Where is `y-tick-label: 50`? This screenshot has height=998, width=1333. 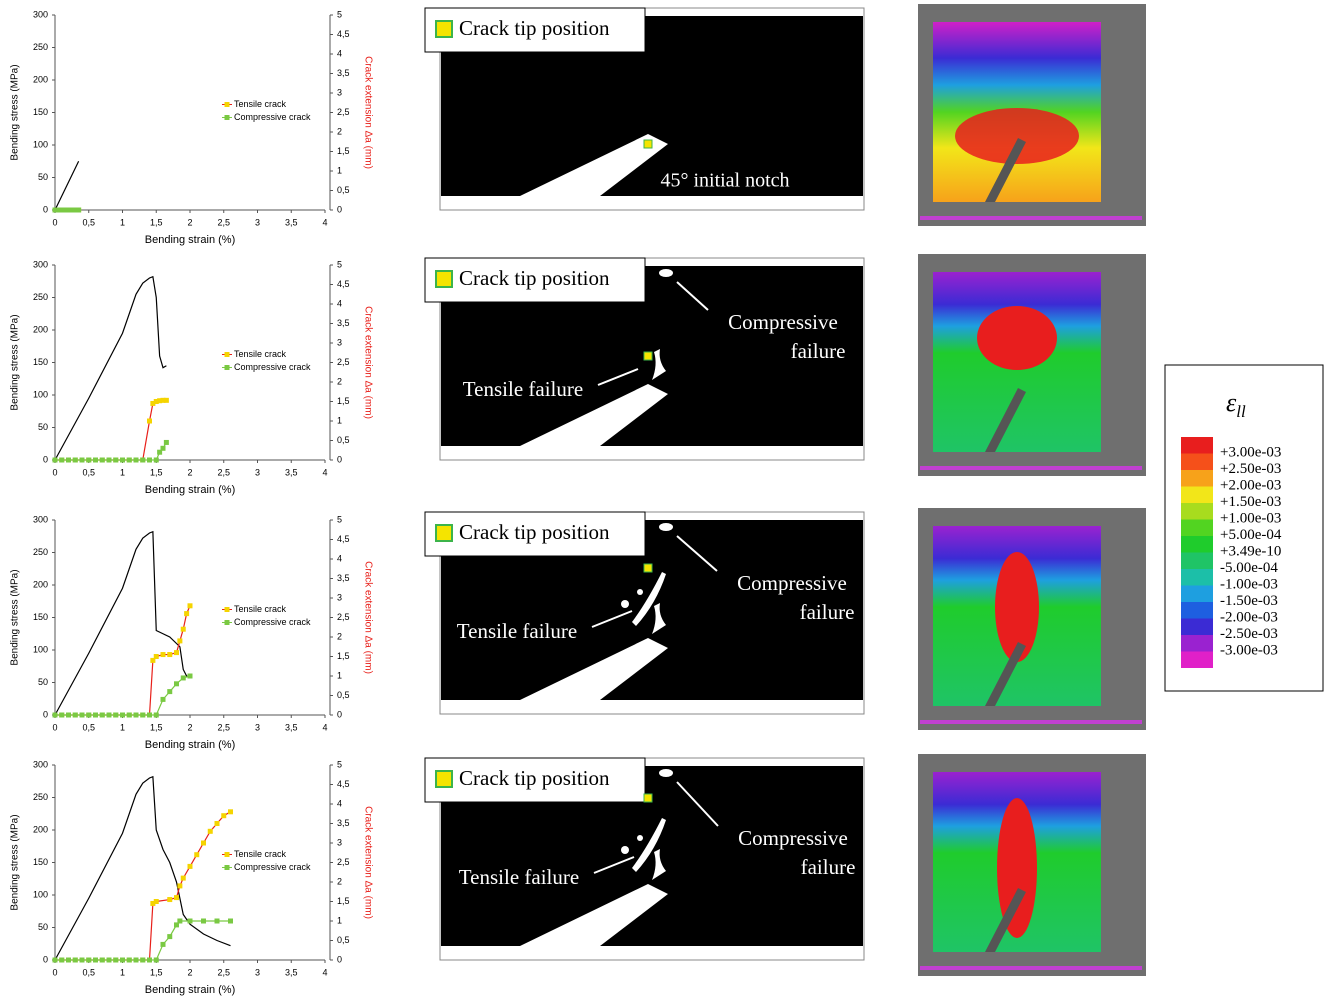
y-tick-label: 50 is located at coordinates (43, 927).